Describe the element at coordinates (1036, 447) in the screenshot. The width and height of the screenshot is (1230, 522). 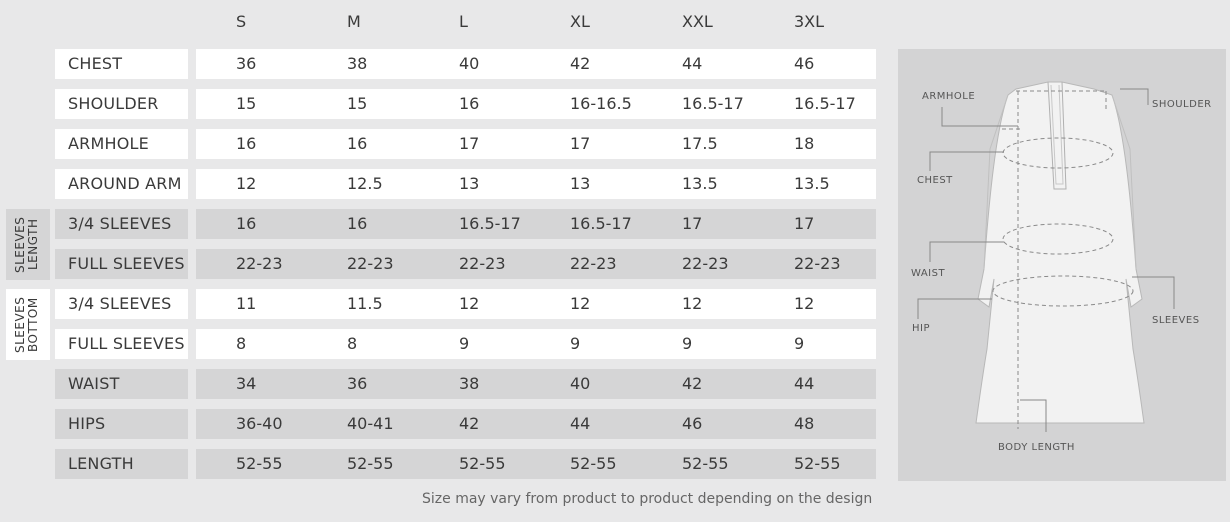
I see `label-body-length: BODY LENGTH` at that location.